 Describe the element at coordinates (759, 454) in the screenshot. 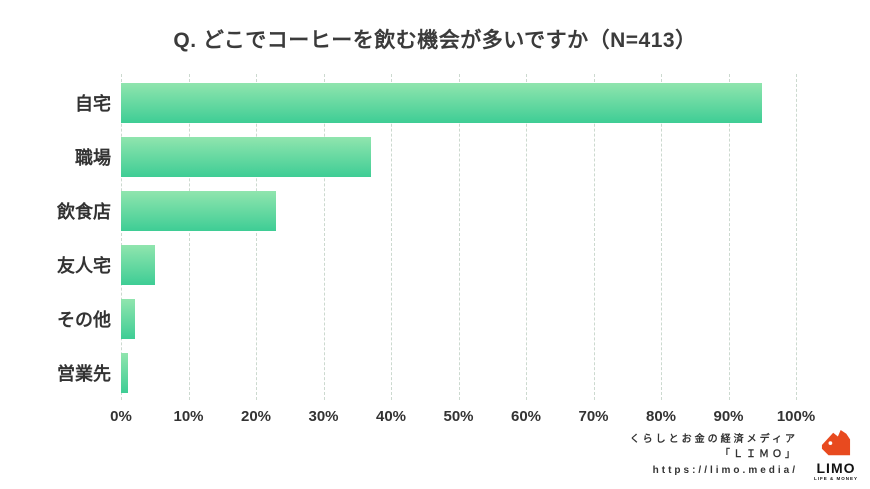

I see `footer-brand: 「ＬＩＭＯ」` at that location.